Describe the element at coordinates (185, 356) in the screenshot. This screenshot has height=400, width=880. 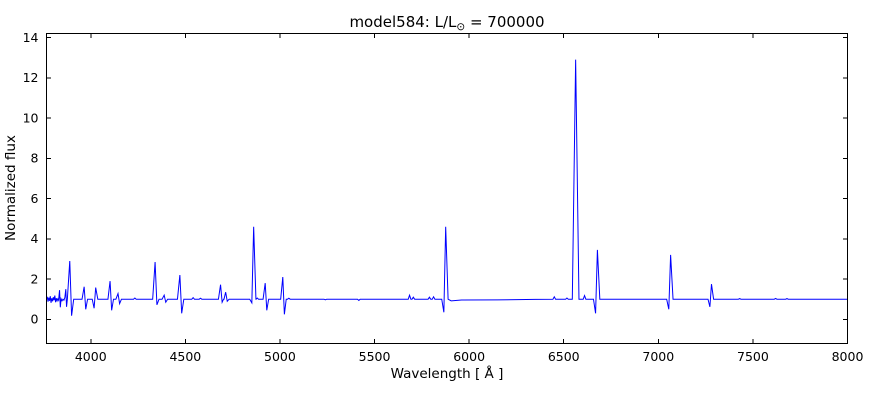
I see `x-tick-label: 4500` at that location.